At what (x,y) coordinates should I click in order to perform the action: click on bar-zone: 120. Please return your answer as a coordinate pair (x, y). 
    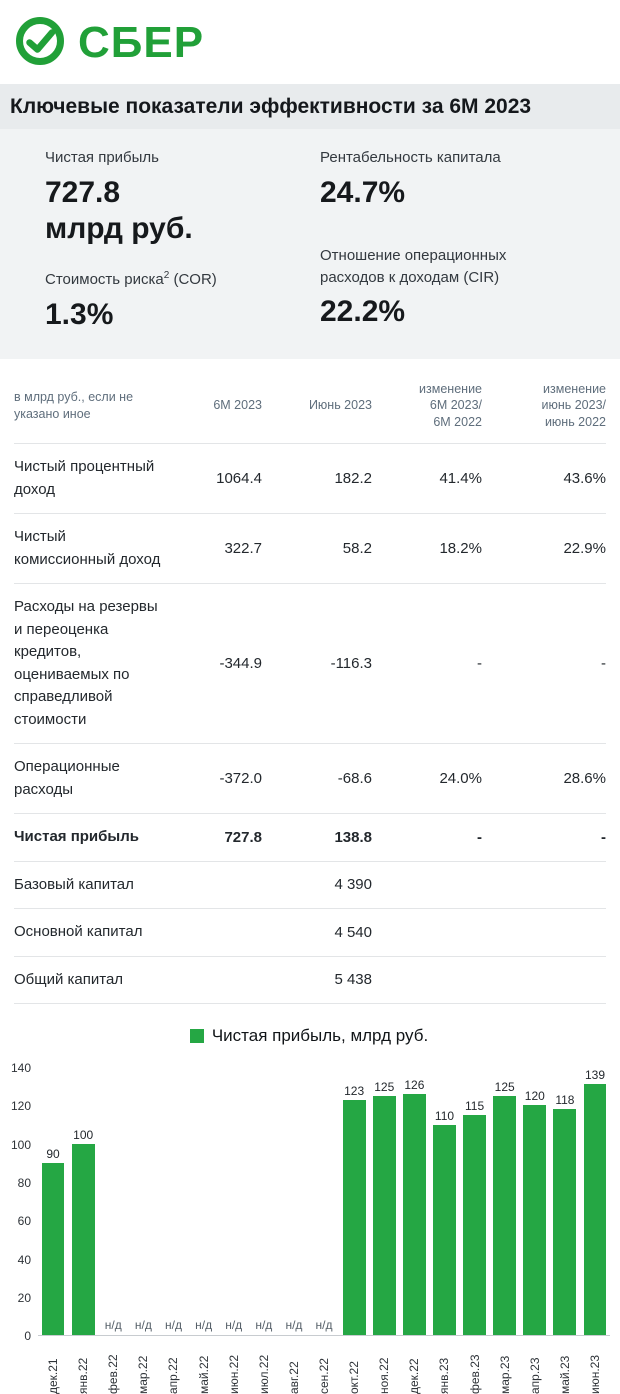
    Looking at the image, I should click on (534, 1202).